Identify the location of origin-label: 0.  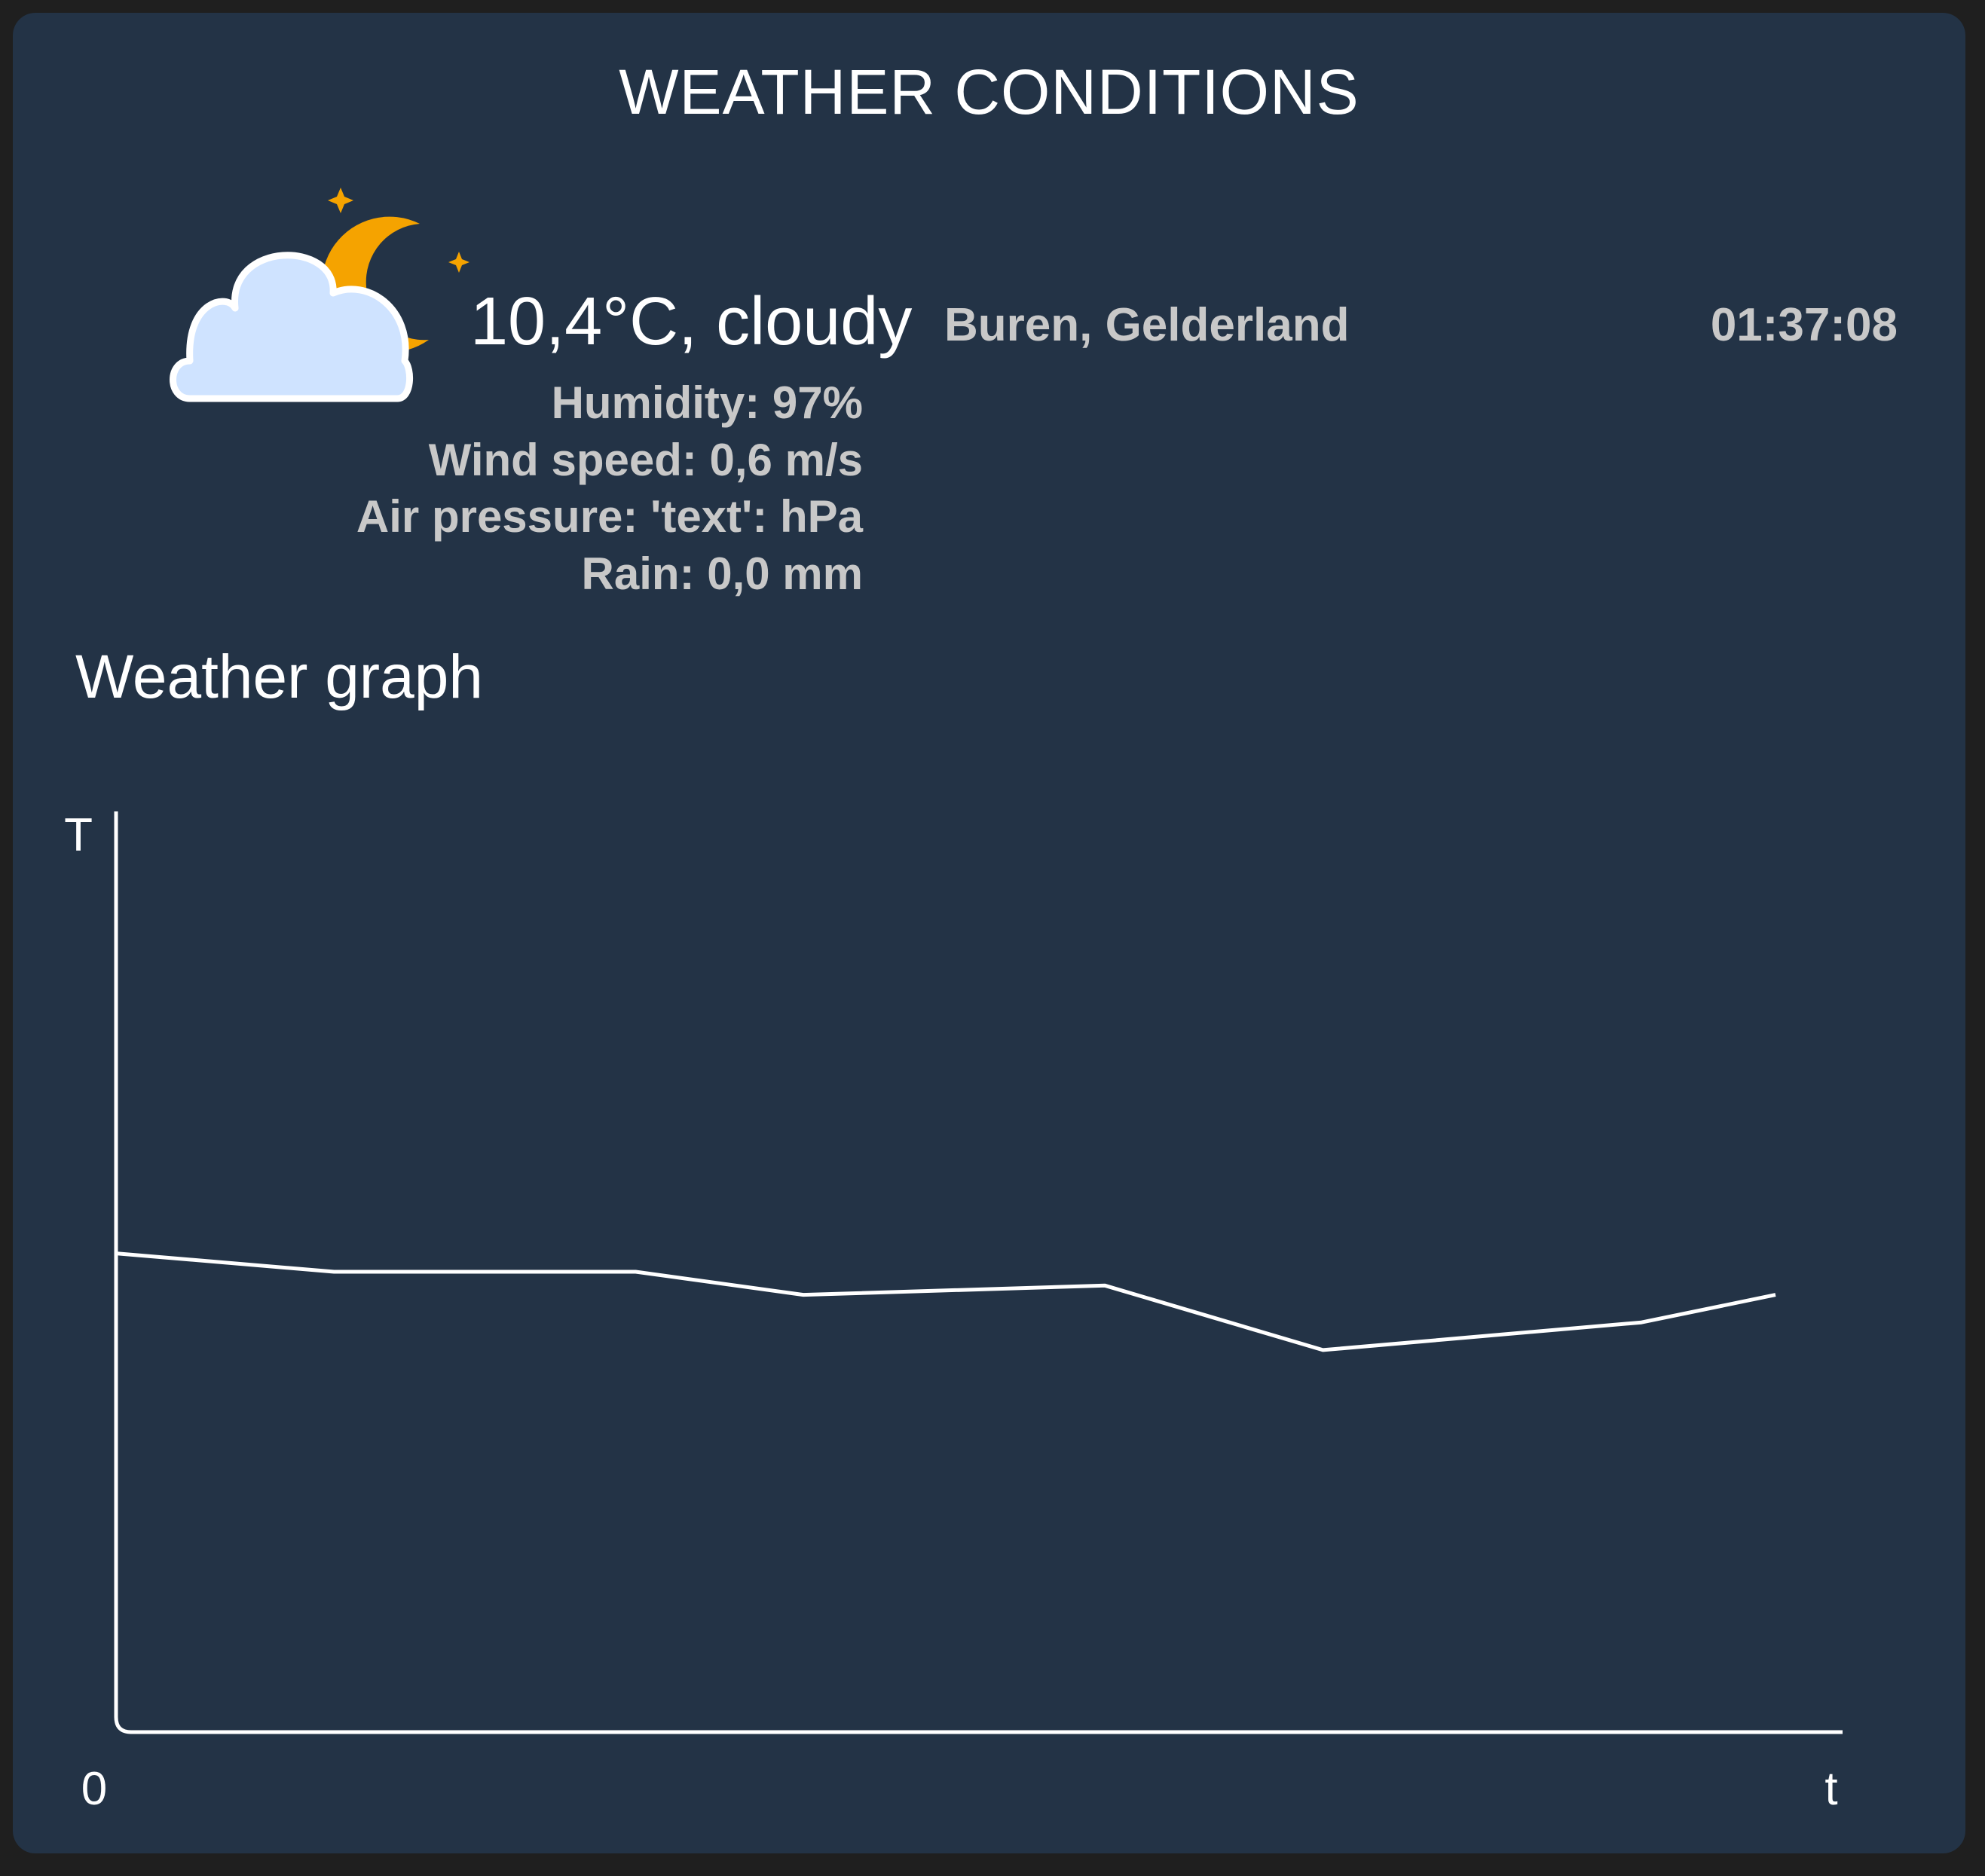
(94, 1789).